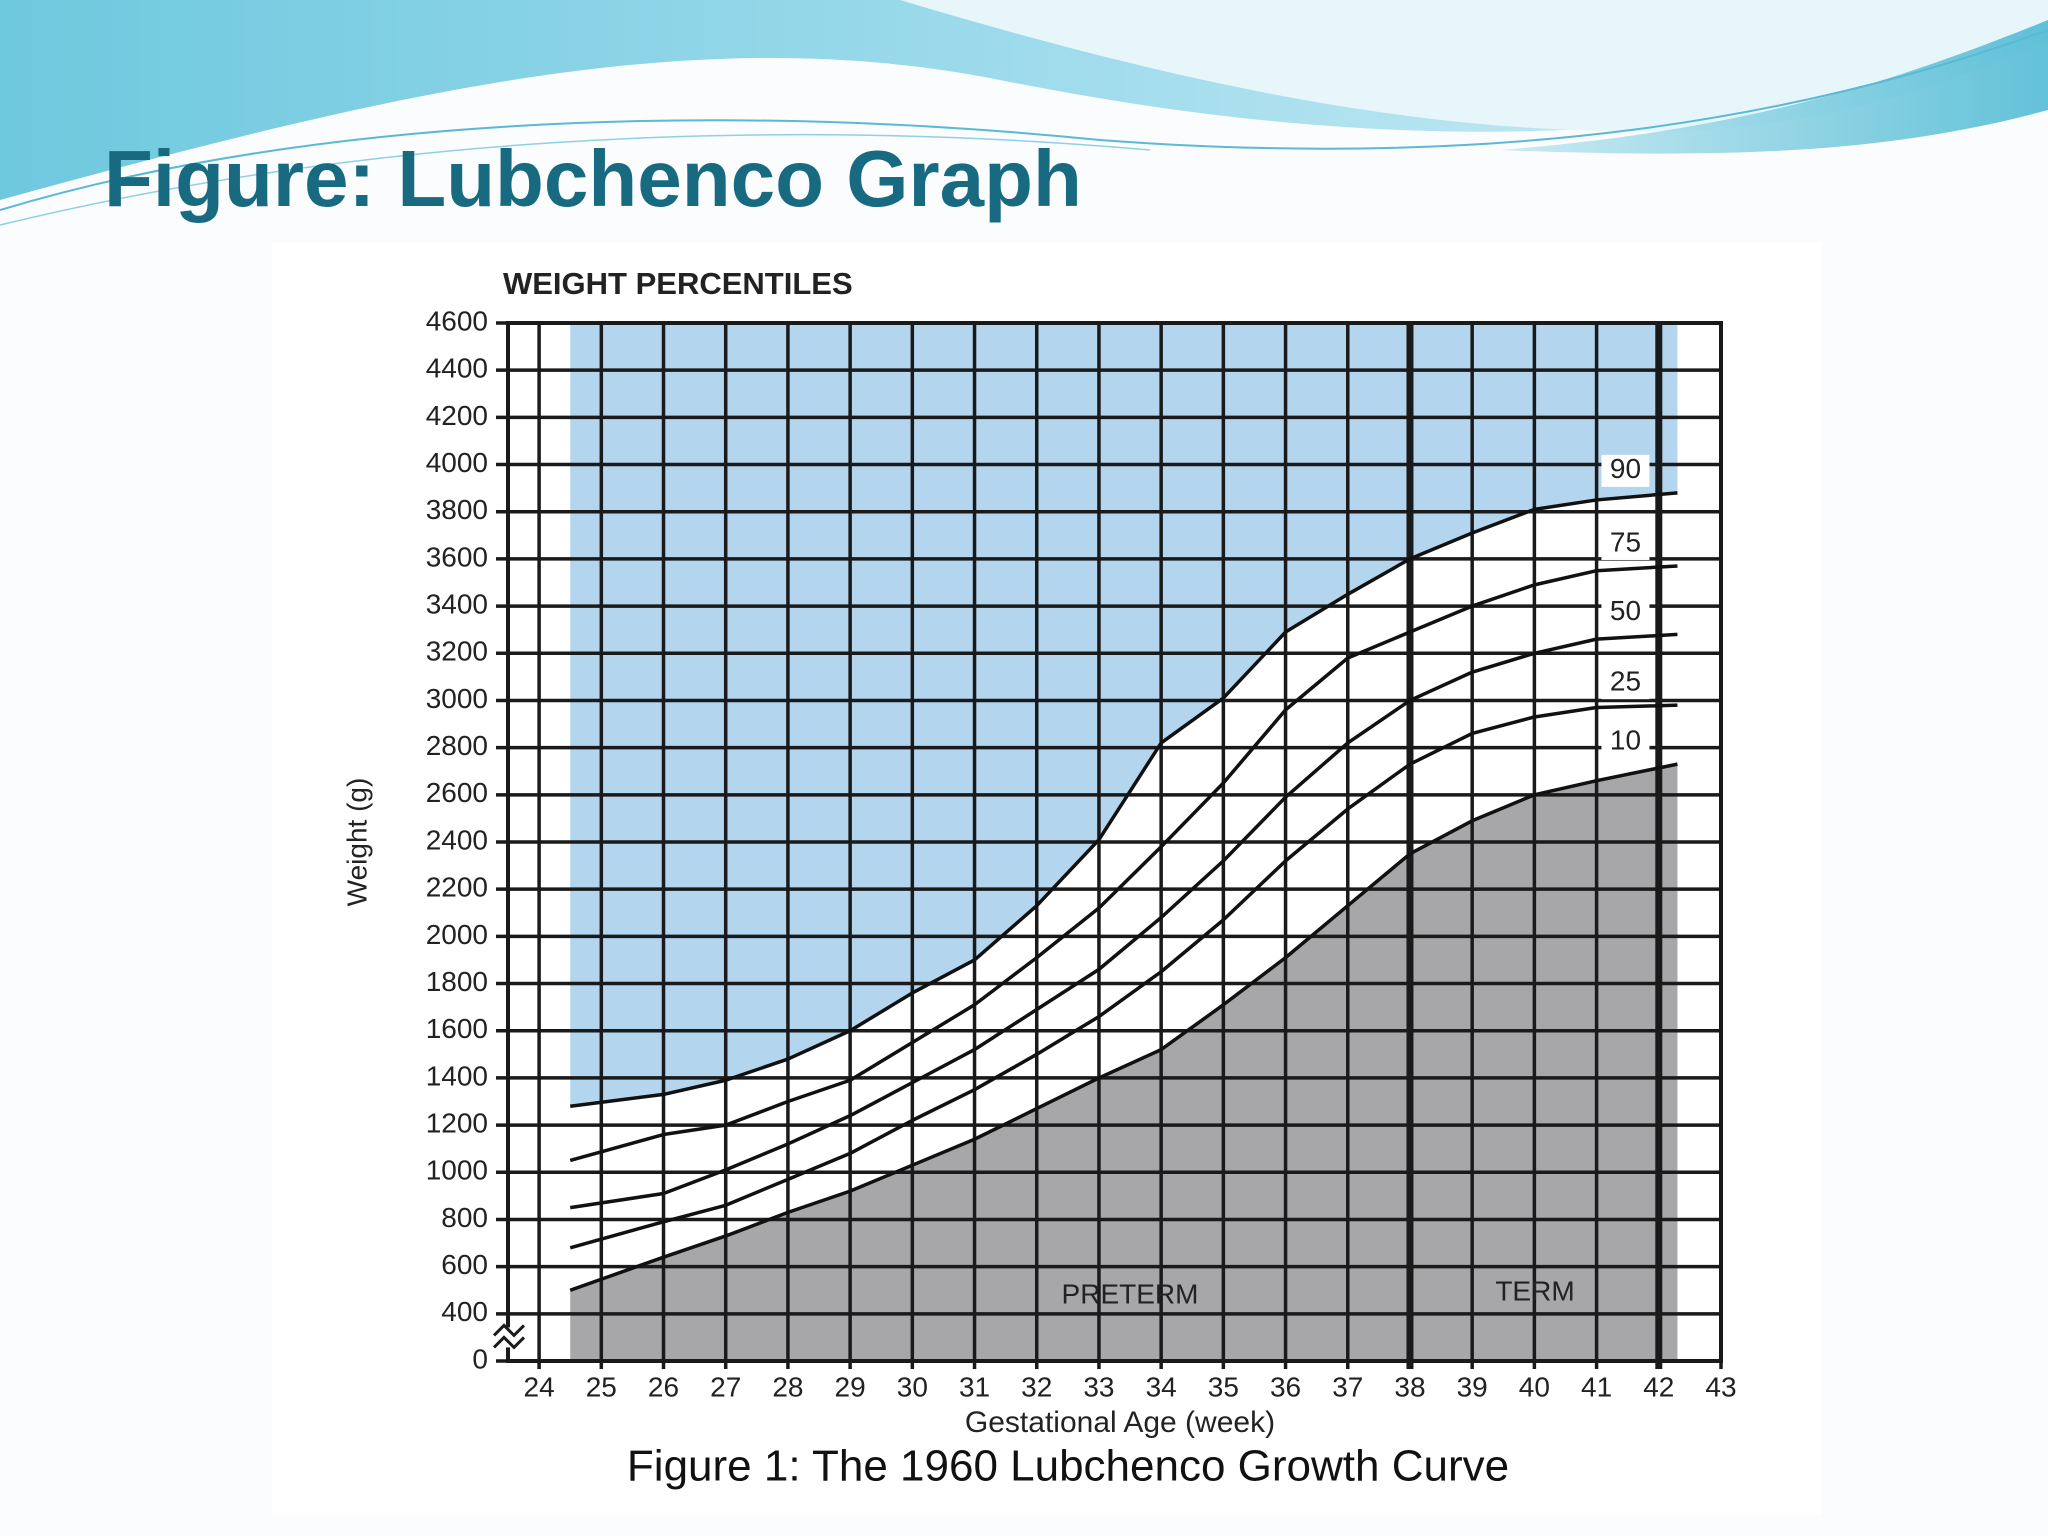 The height and width of the screenshot is (1536, 2048). Describe the element at coordinates (457, 839) in the screenshot. I see `y-tick-label: 2400` at that location.